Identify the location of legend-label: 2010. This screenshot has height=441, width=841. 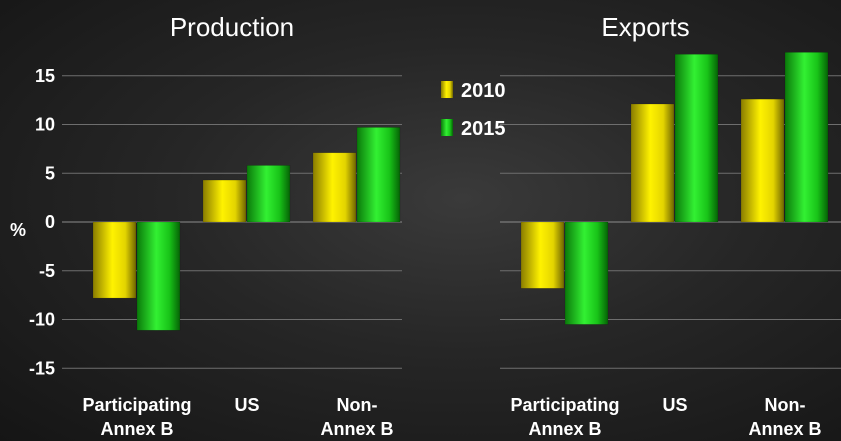
(483, 91).